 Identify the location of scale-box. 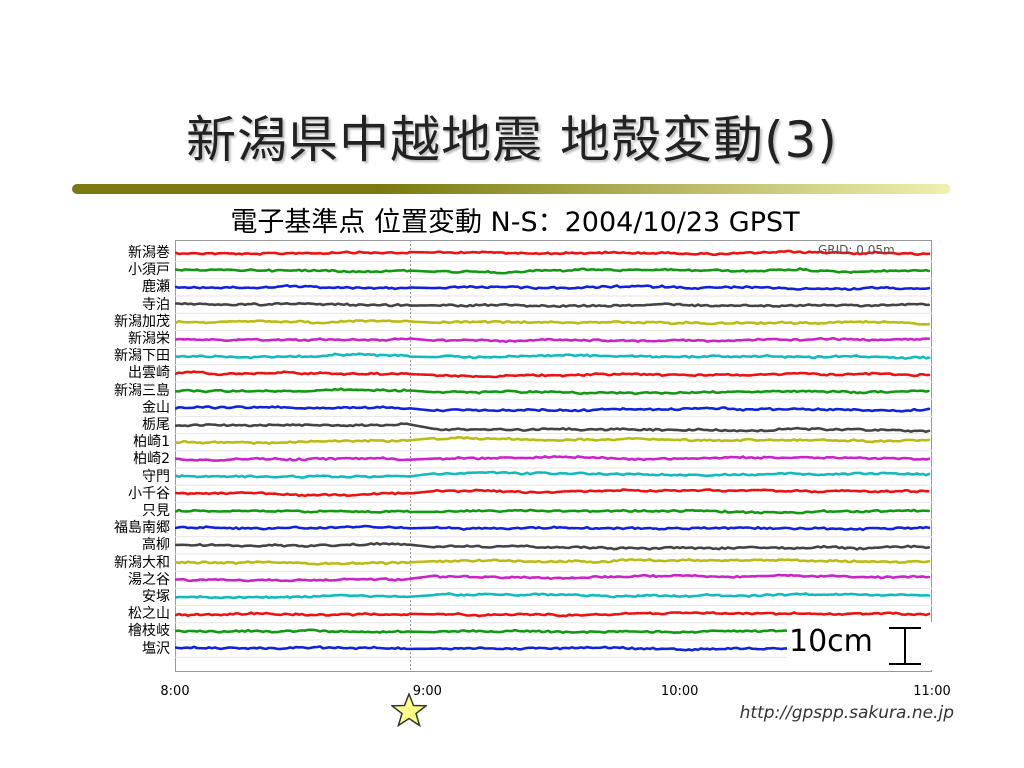
(859, 646).